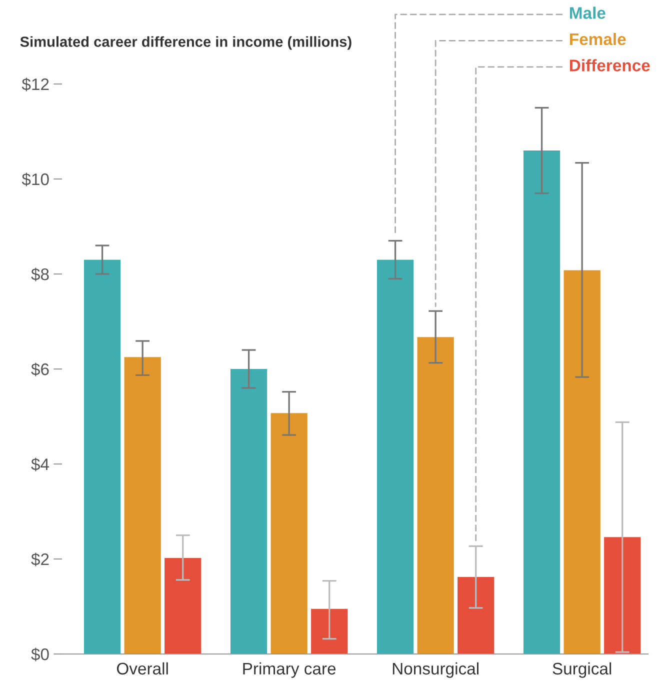  What do you see at coordinates (35, 179) in the screenshot?
I see `y-tick-label: $10` at bounding box center [35, 179].